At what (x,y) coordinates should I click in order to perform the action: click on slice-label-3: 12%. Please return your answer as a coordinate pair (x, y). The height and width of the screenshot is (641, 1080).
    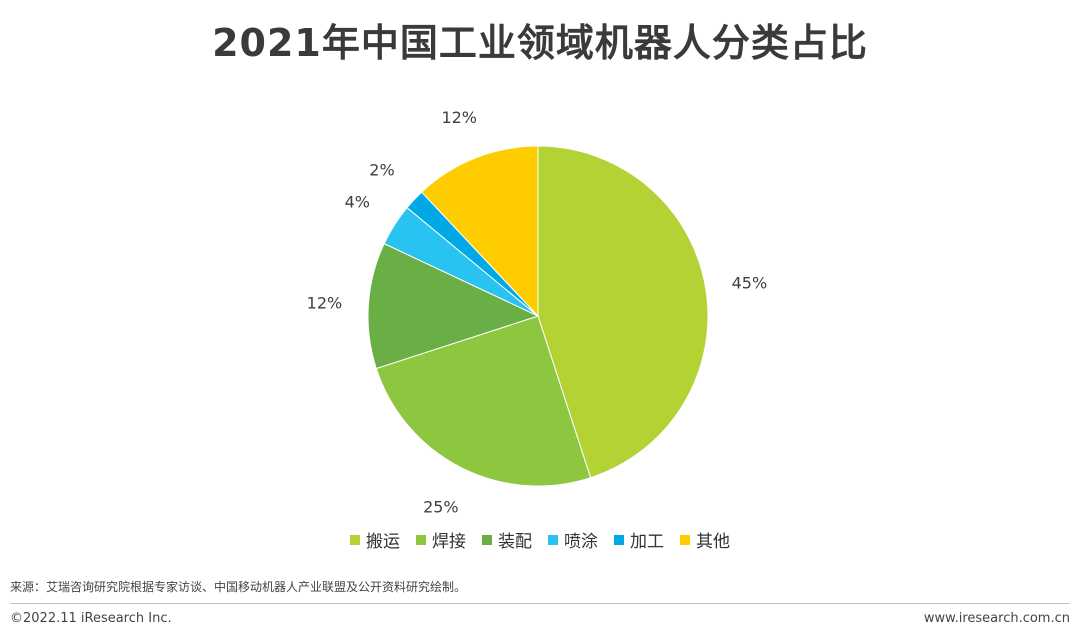
    Looking at the image, I should click on (325, 303).